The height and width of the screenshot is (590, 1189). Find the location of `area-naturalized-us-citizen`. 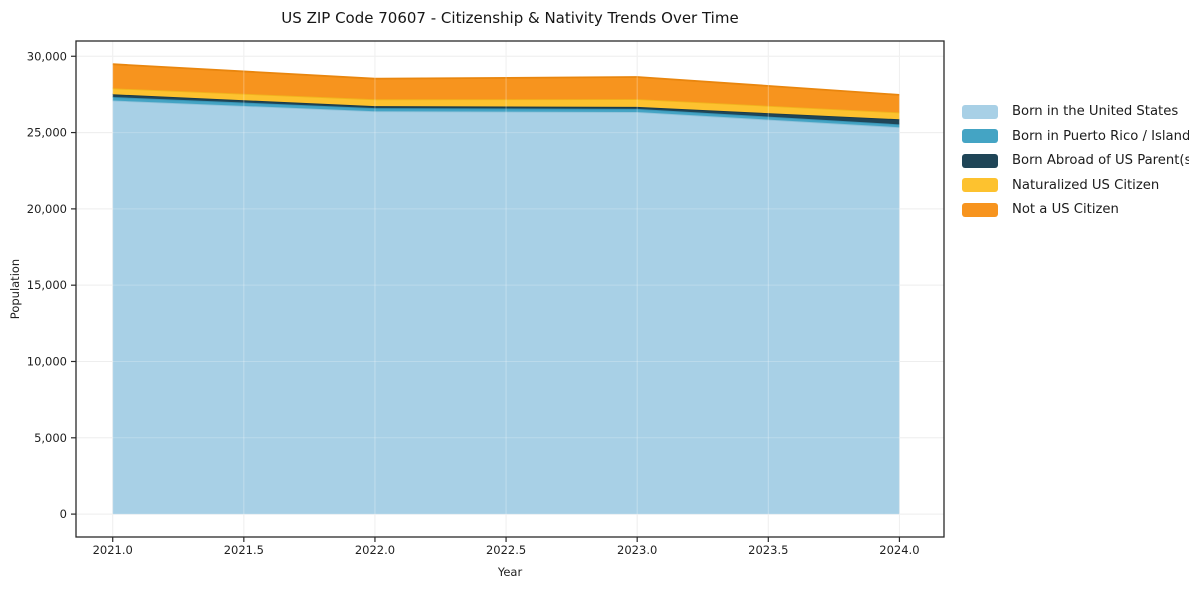

area-naturalized-us-citizen is located at coordinates (506, 104).